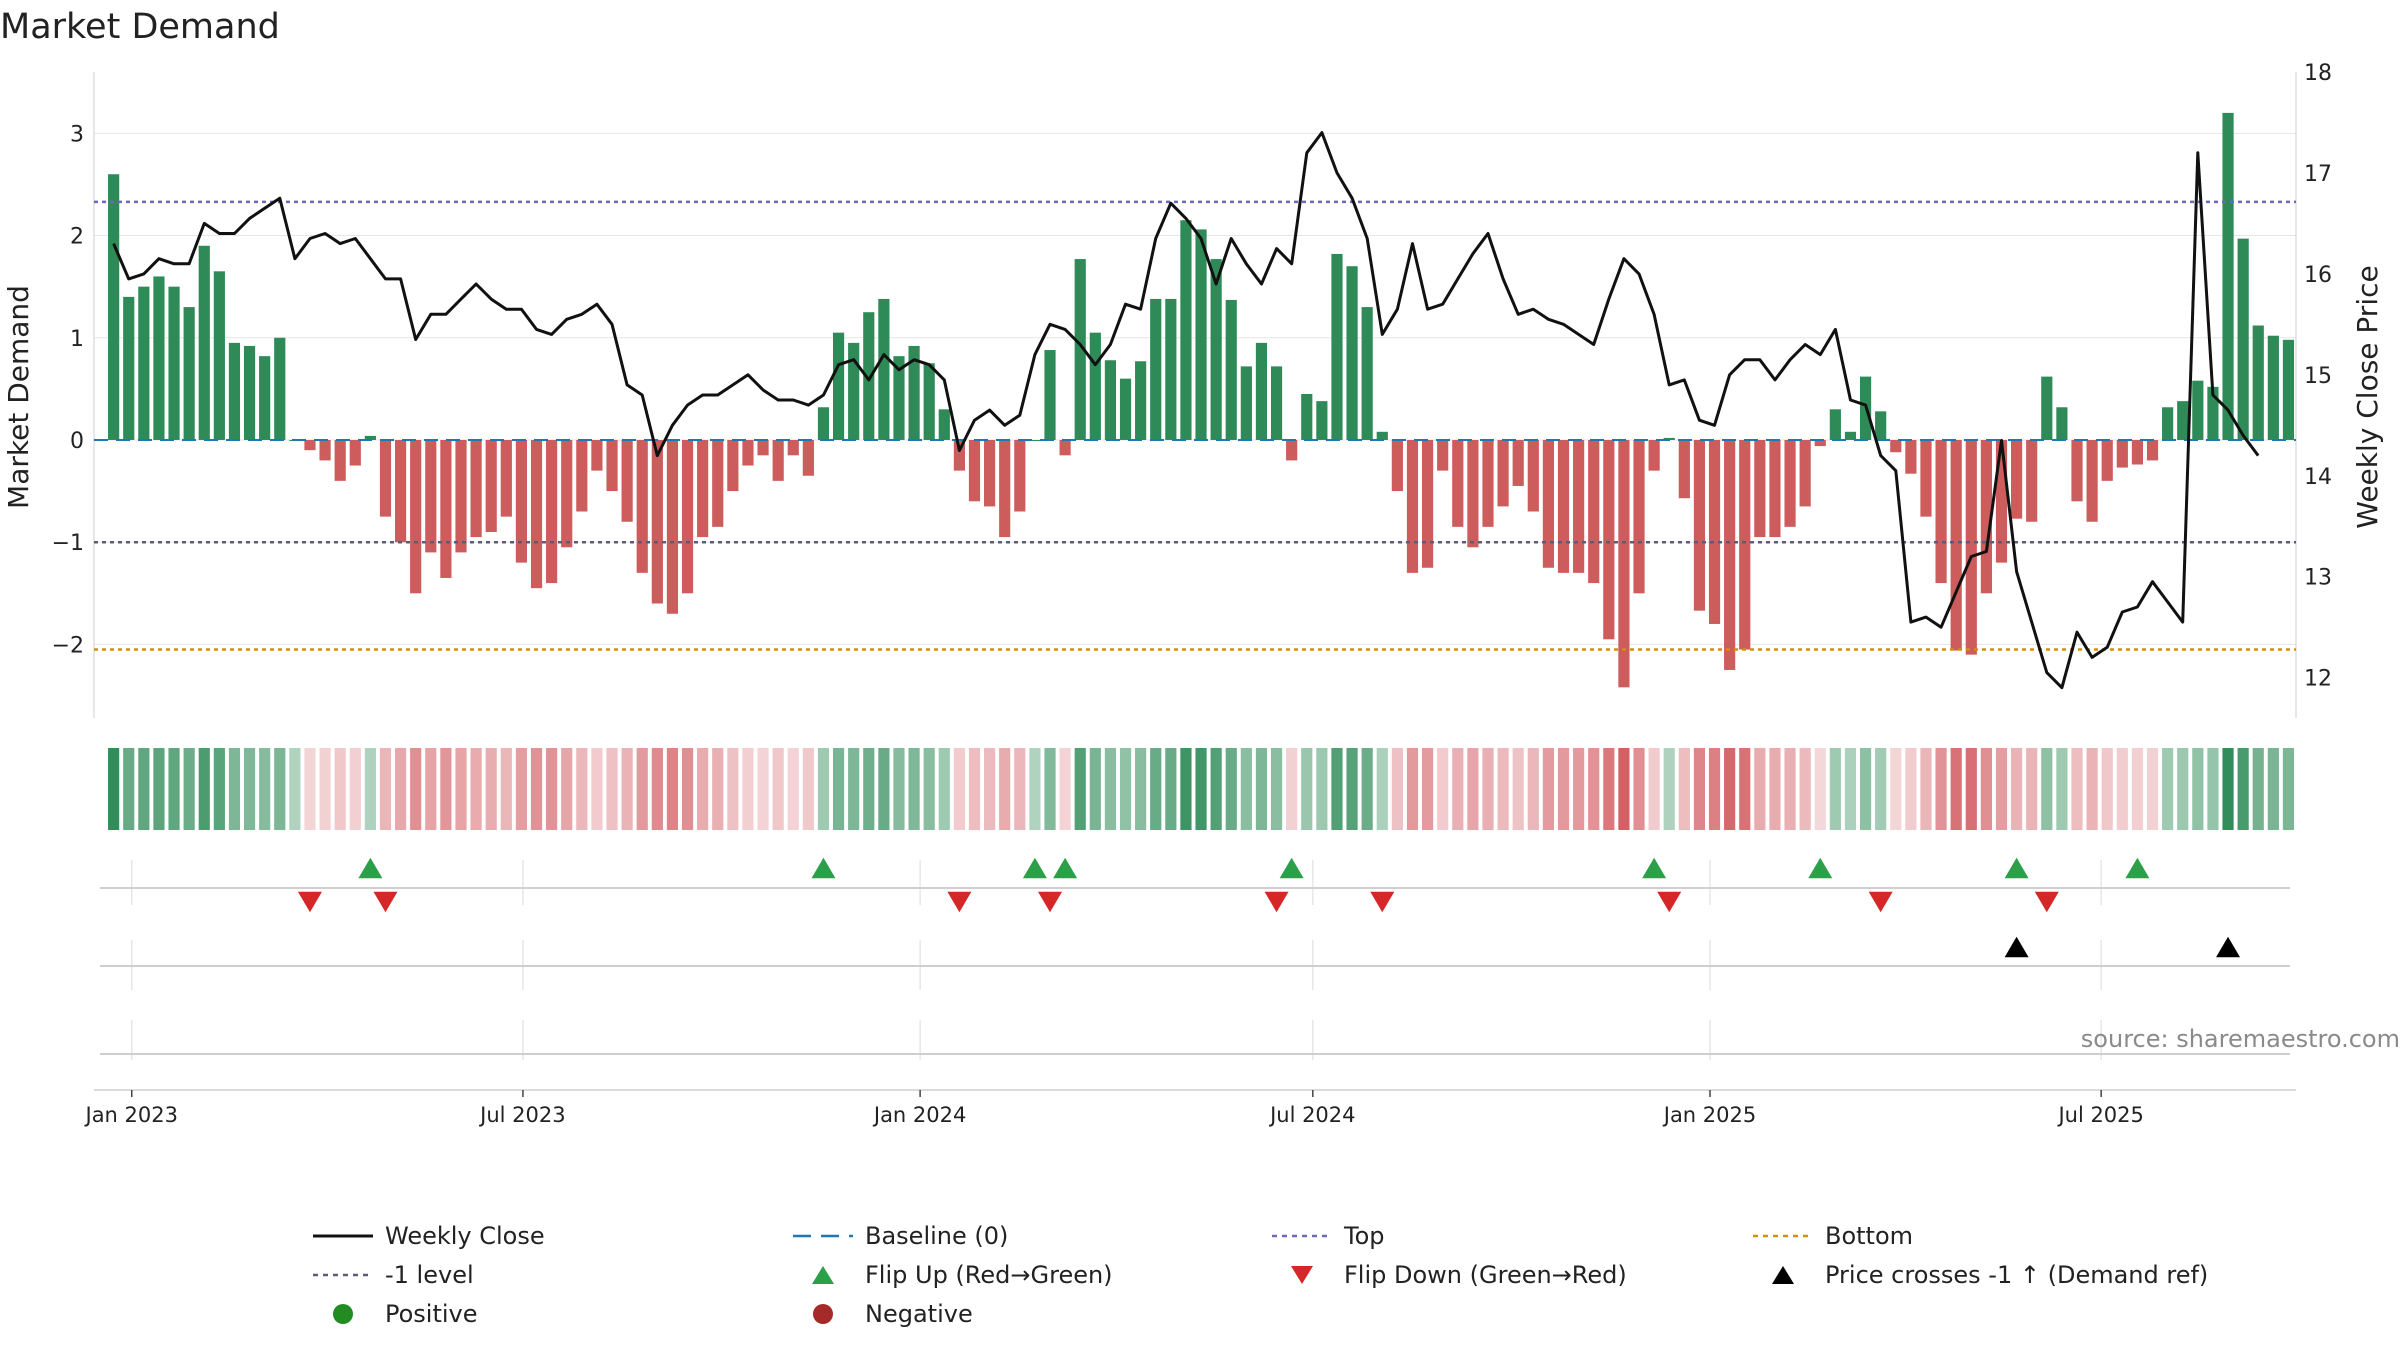 This screenshot has width=2400, height=1350. I want to click on legend-top-label: Top, so click(1364, 1236).